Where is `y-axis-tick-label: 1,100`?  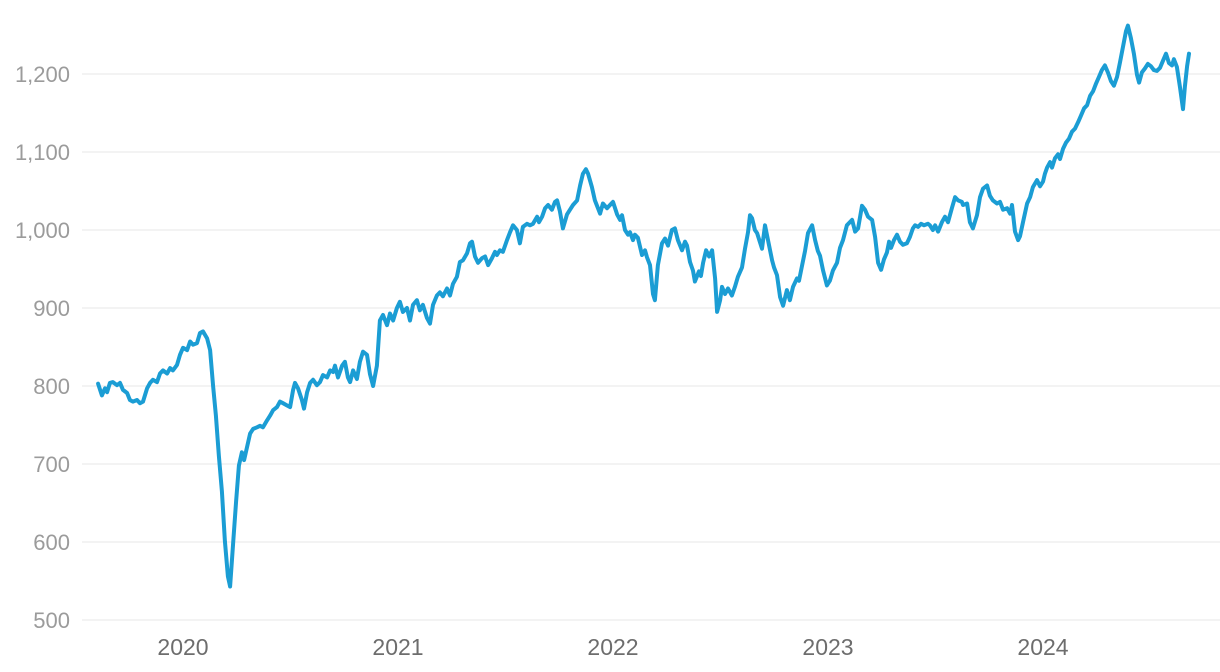 y-axis-tick-label: 1,100 is located at coordinates (42, 152).